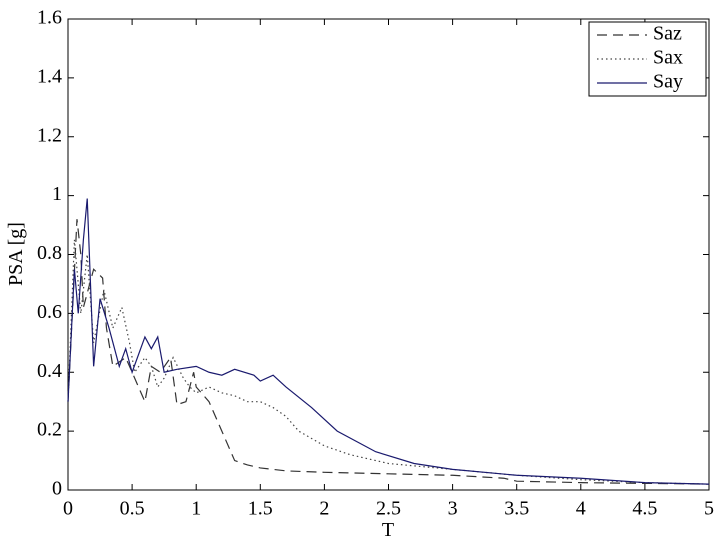 The width and height of the screenshot is (720, 546). Describe the element at coordinates (260, 509) in the screenshot. I see `x-tick-label: 1.5` at that location.